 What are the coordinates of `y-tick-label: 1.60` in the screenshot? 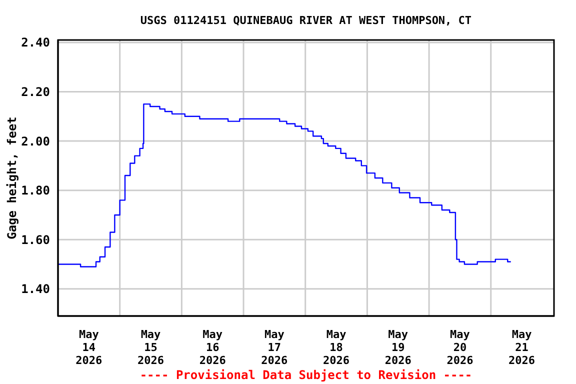 It's located at (35, 239).